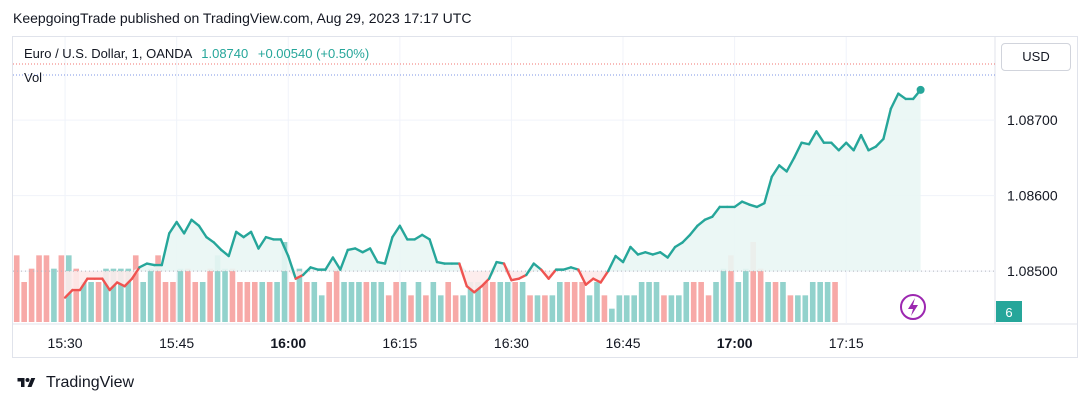  Describe the element at coordinates (511, 343) in the screenshot. I see `x-tick-label: 16:30` at that location.